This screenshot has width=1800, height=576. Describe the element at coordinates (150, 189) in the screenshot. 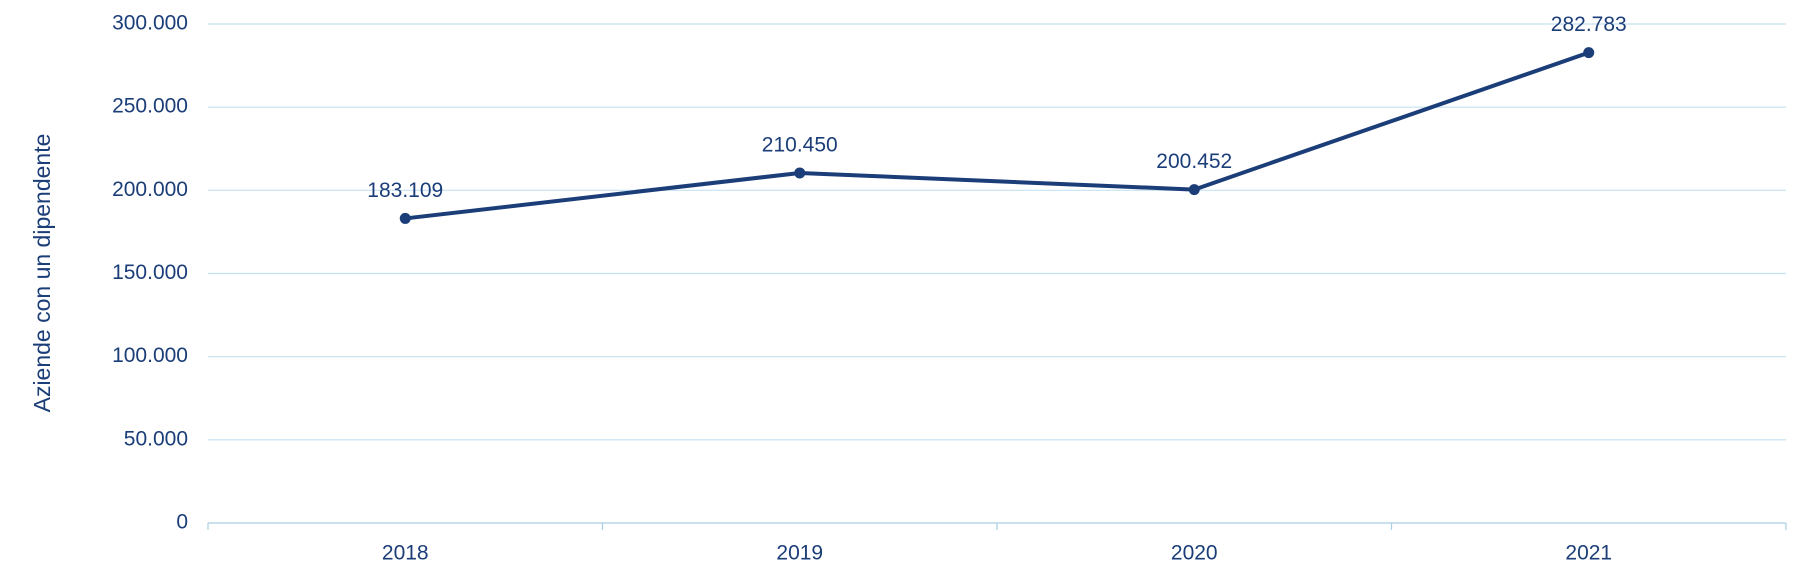

I see `y-tick-label: 200.000` at that location.